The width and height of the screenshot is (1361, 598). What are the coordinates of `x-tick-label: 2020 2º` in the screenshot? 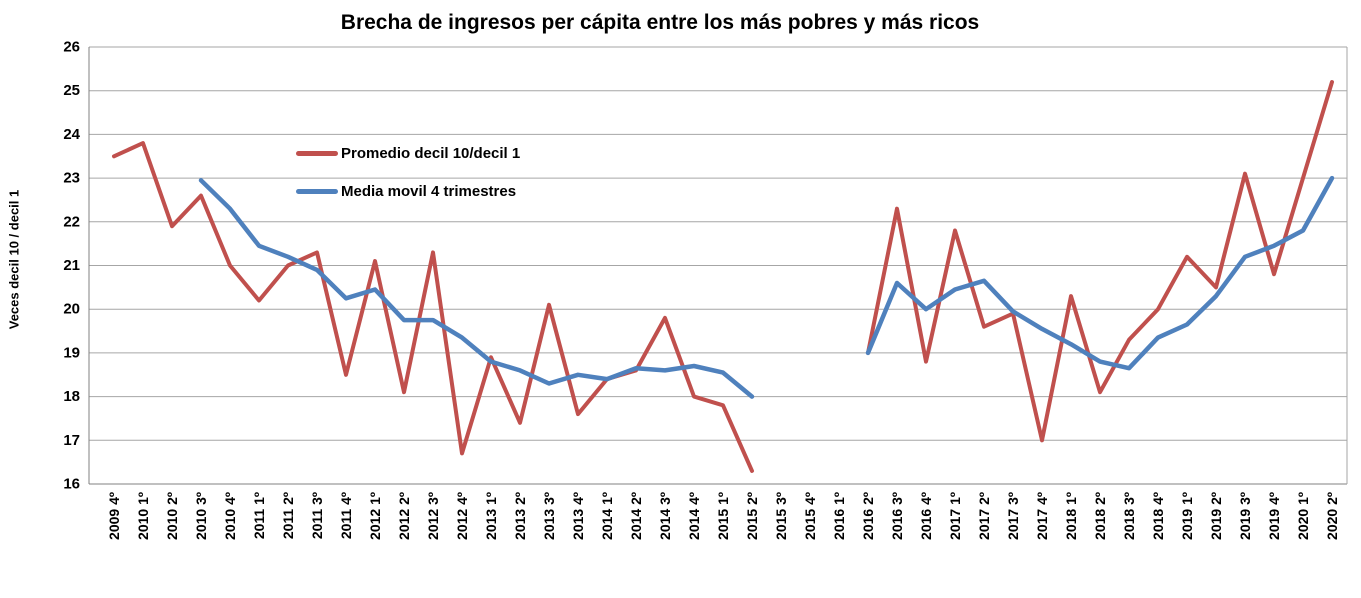 It's located at (1332, 516).